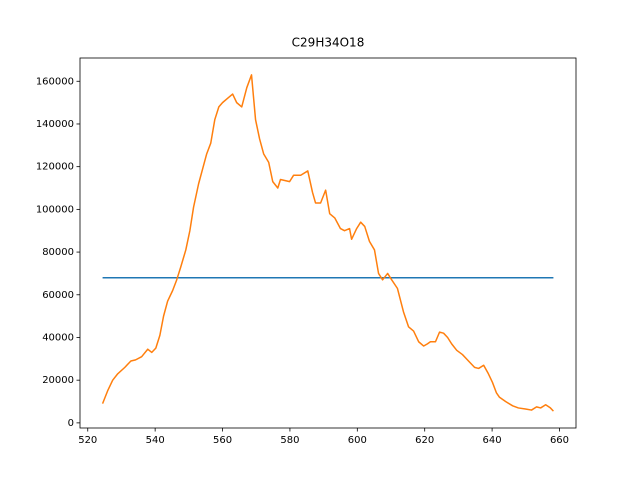 The height and width of the screenshot is (480, 640). Describe the element at coordinates (357, 440) in the screenshot. I see `x-tick-label: 600` at that location.